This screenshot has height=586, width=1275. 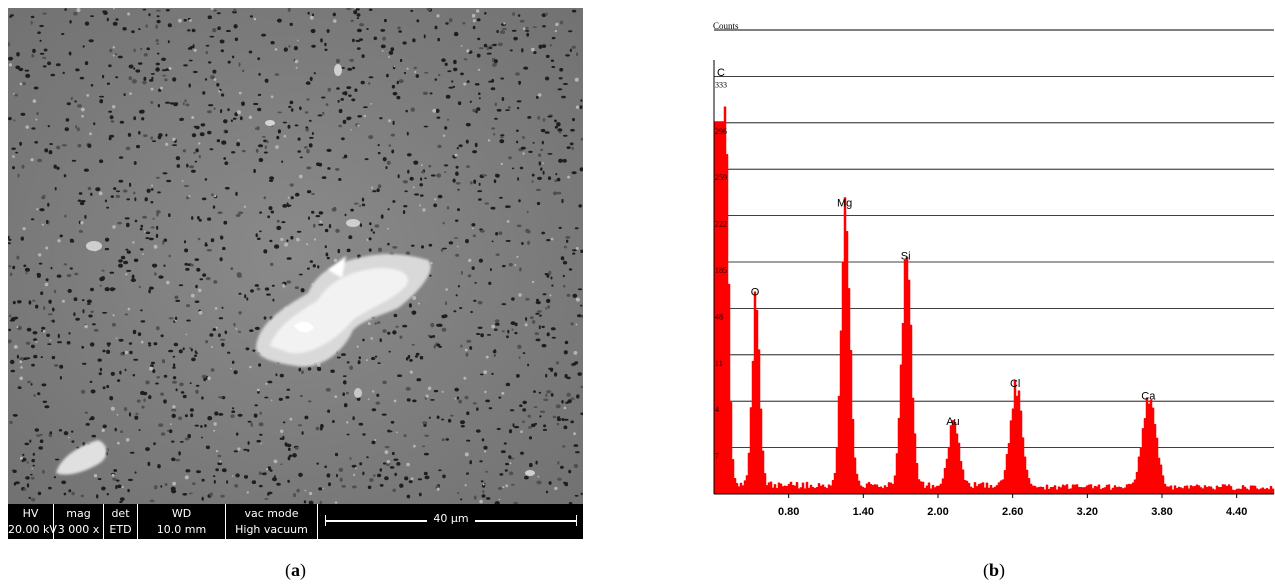 I want to click on y-tick-label: 259, so click(x=721, y=177).